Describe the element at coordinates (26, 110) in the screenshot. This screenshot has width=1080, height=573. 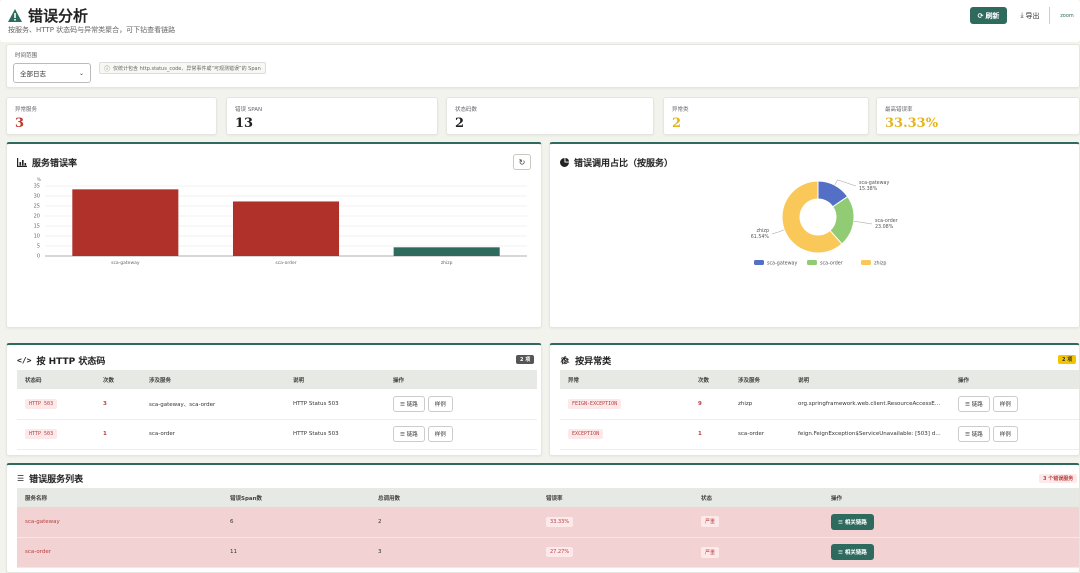
I see `stat-label: 异常服务` at that location.